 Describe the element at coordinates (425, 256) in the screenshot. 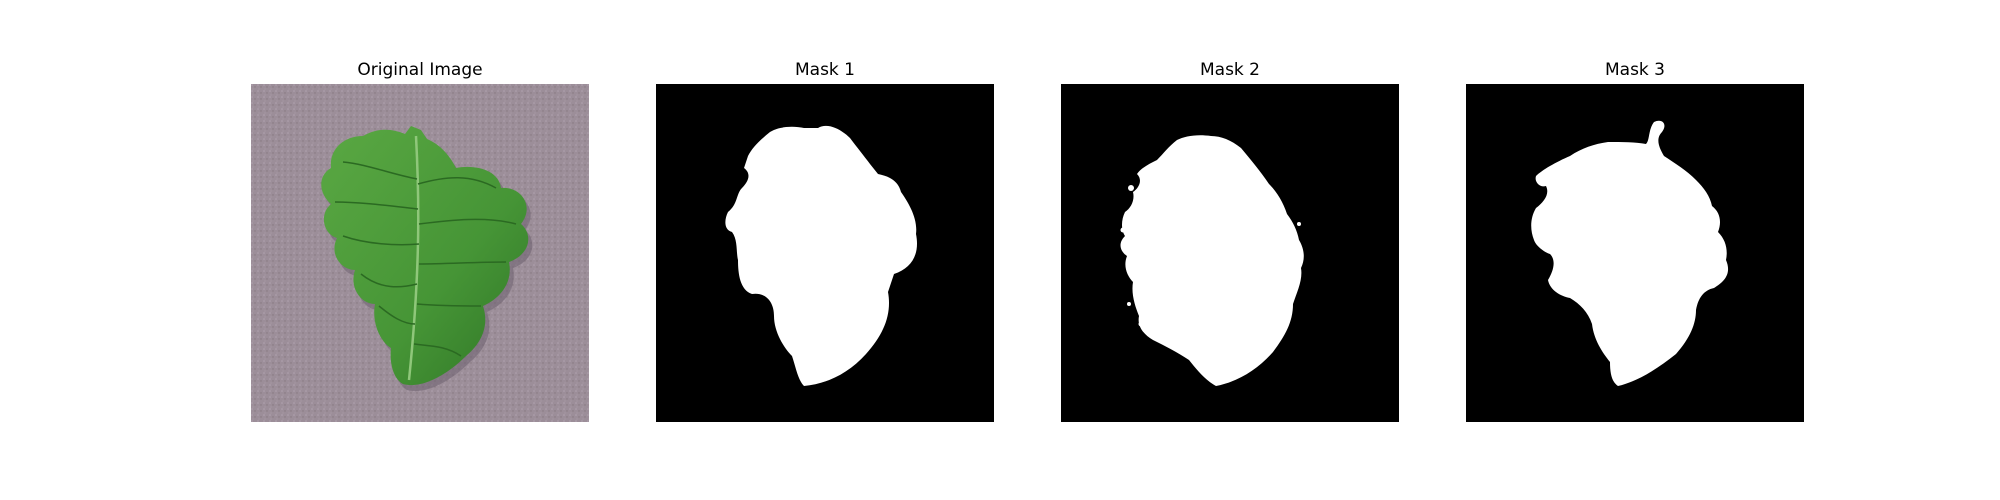

I see `leaf-shape` at that location.